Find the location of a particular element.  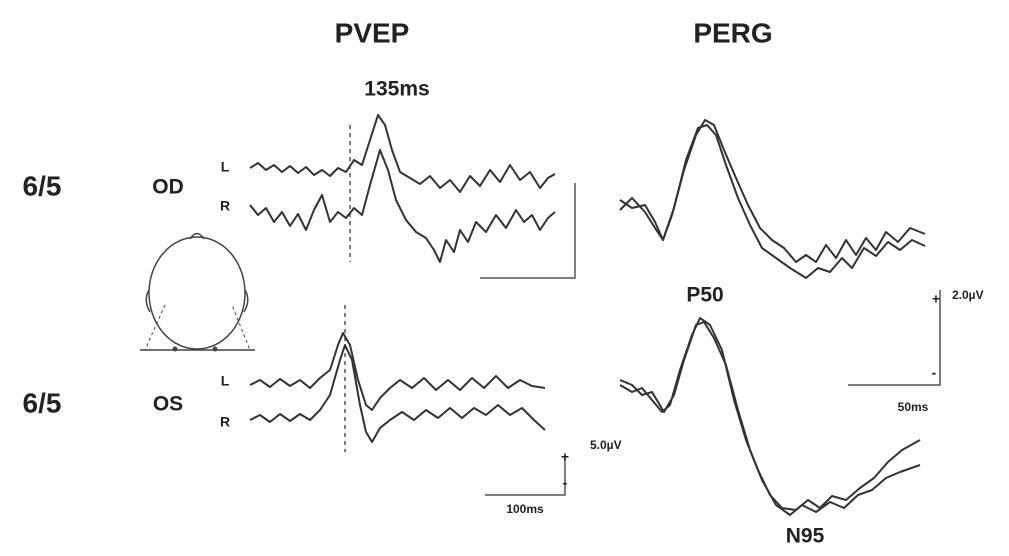

n95-label: N95 is located at coordinates (805, 536).